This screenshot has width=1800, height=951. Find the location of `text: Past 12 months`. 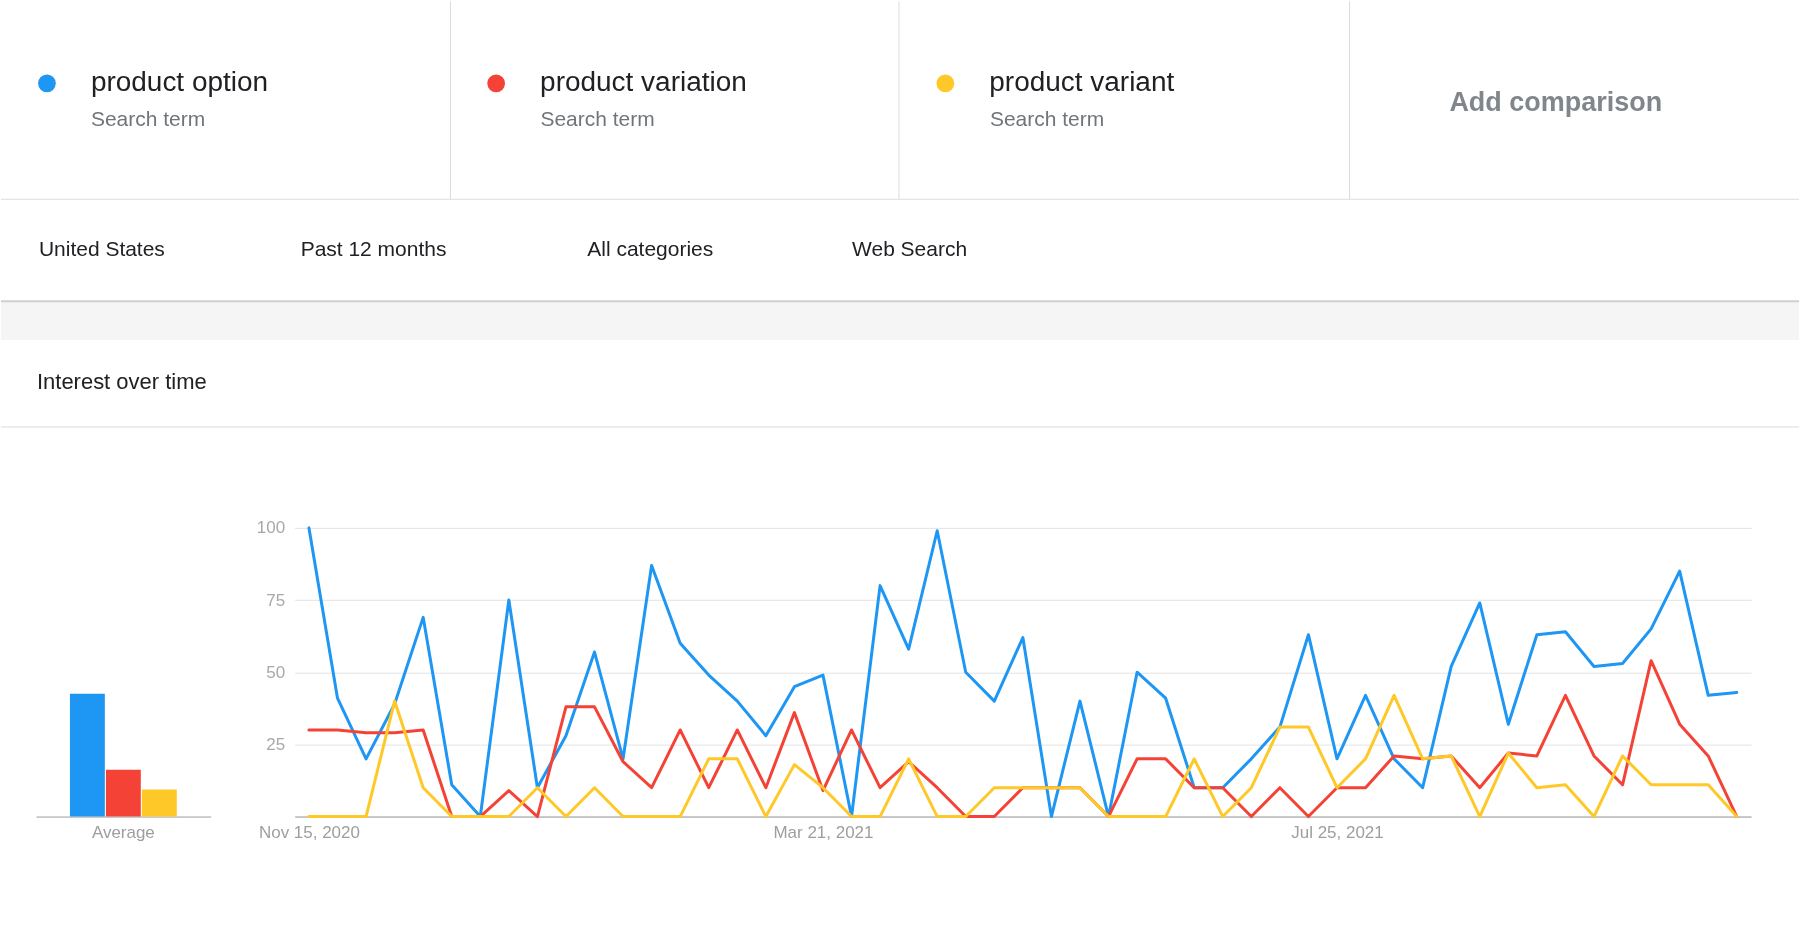

text: Past 12 months is located at coordinates (373, 249).